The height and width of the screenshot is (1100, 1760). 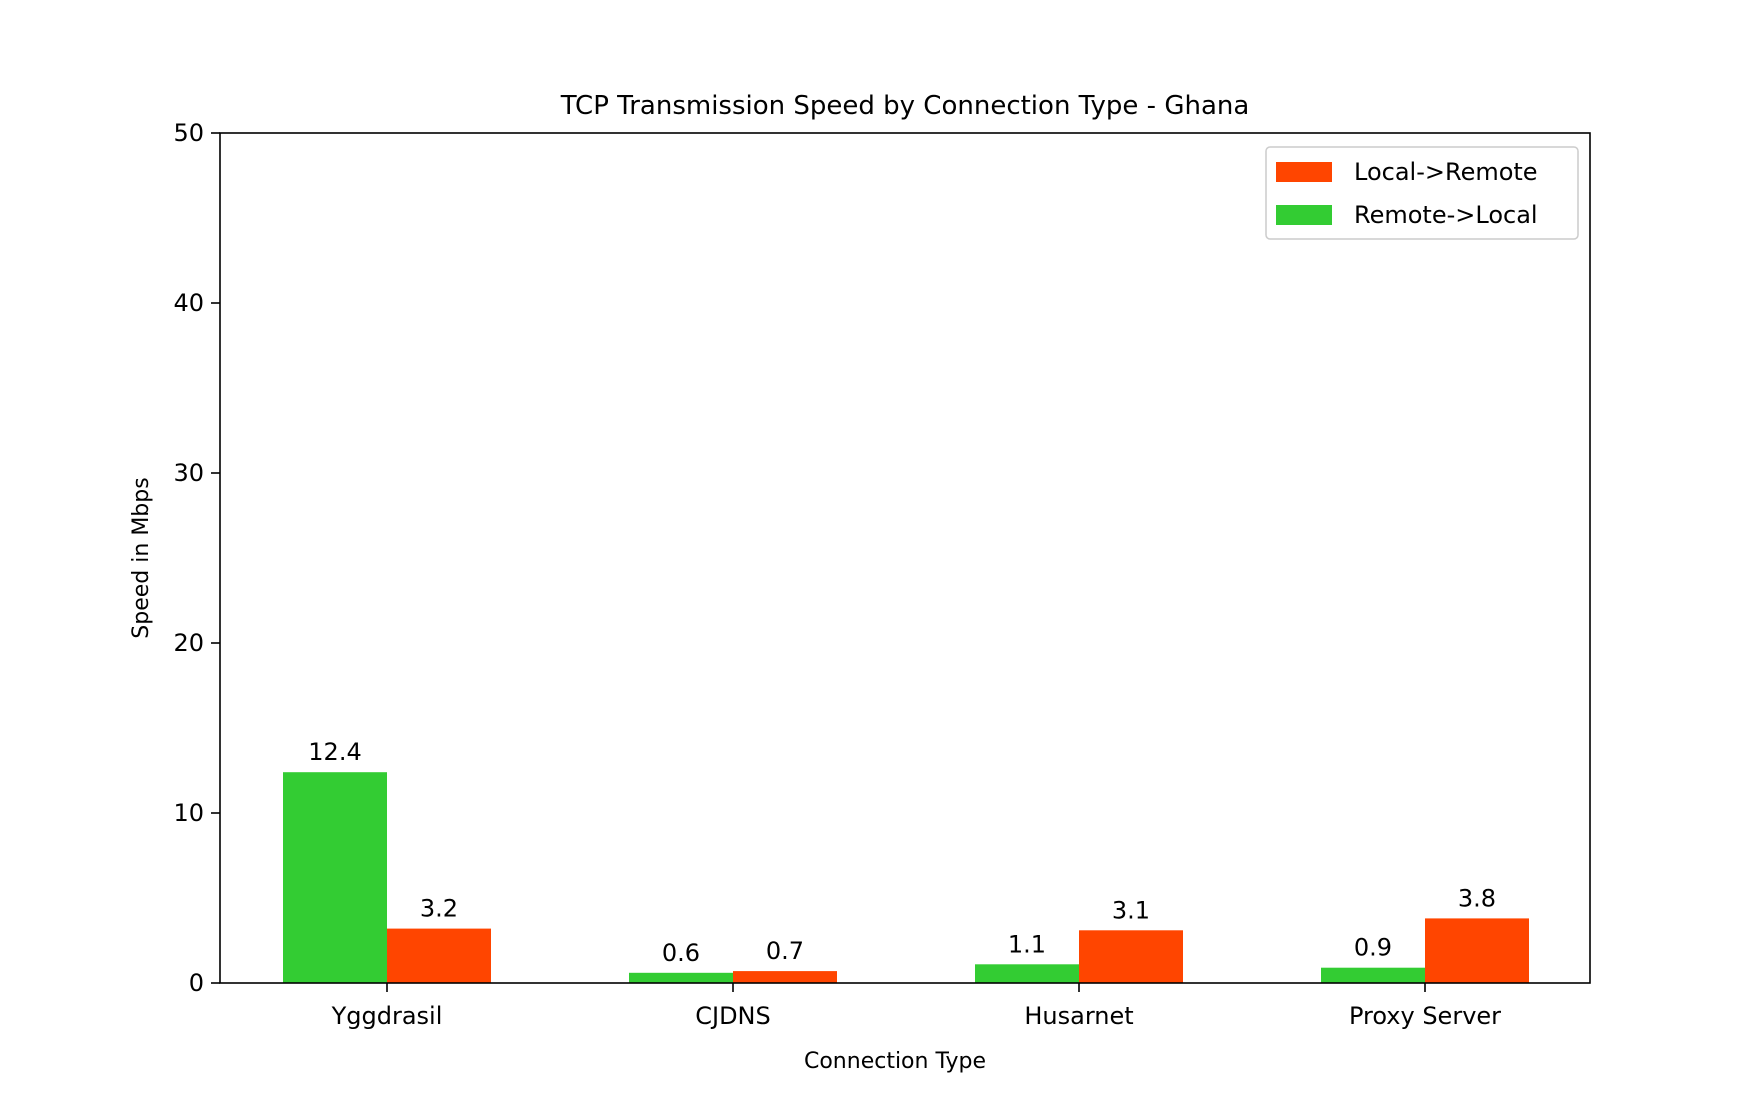 I want to click on x-tick-label: Proxy Server, so click(x=1425, y=1016).